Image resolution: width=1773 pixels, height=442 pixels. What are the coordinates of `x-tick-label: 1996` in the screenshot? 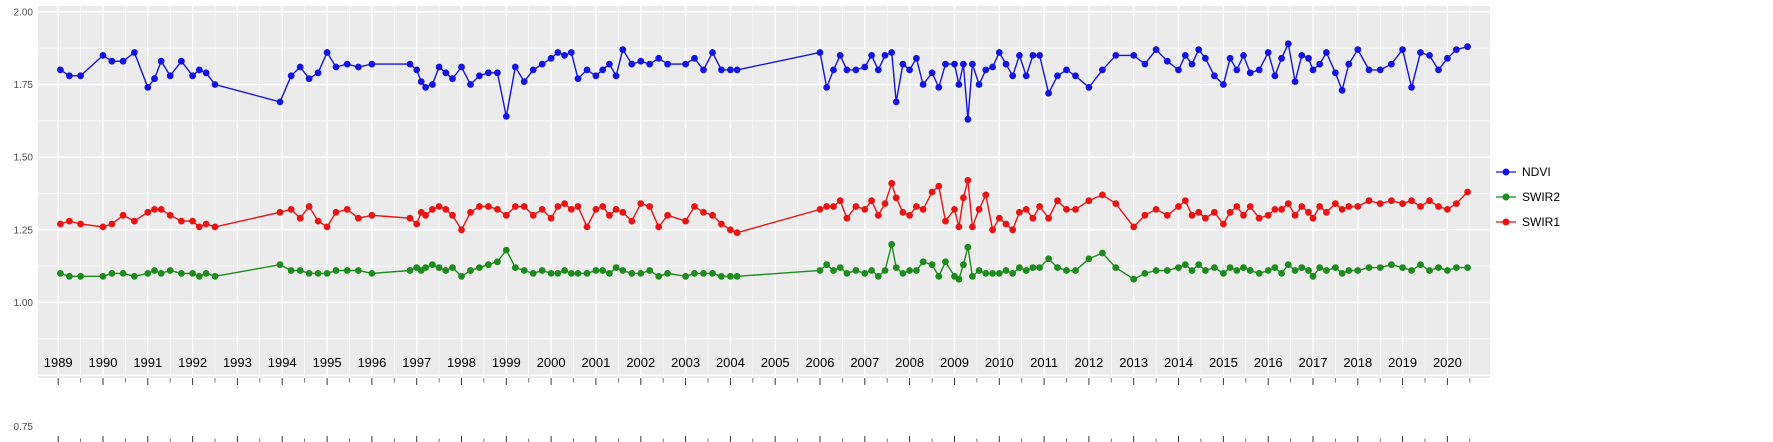 It's located at (371, 362).